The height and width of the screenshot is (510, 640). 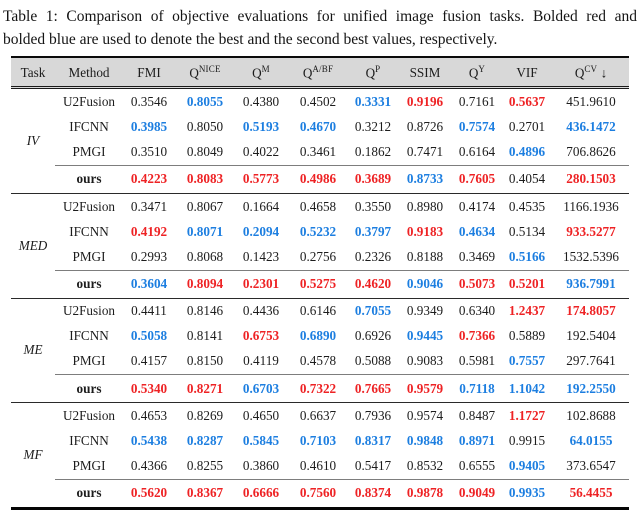 I want to click on metric-value: 0.6890, so click(x=318, y=336).